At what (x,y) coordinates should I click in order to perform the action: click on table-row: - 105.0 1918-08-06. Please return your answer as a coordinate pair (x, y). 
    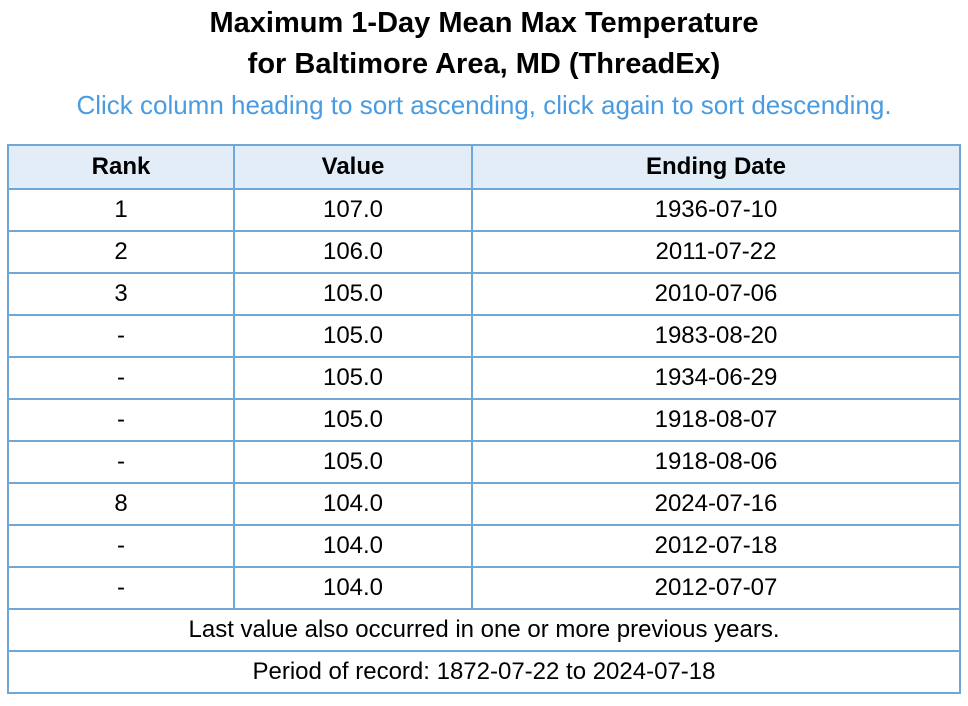
    Looking at the image, I should click on (484, 462).